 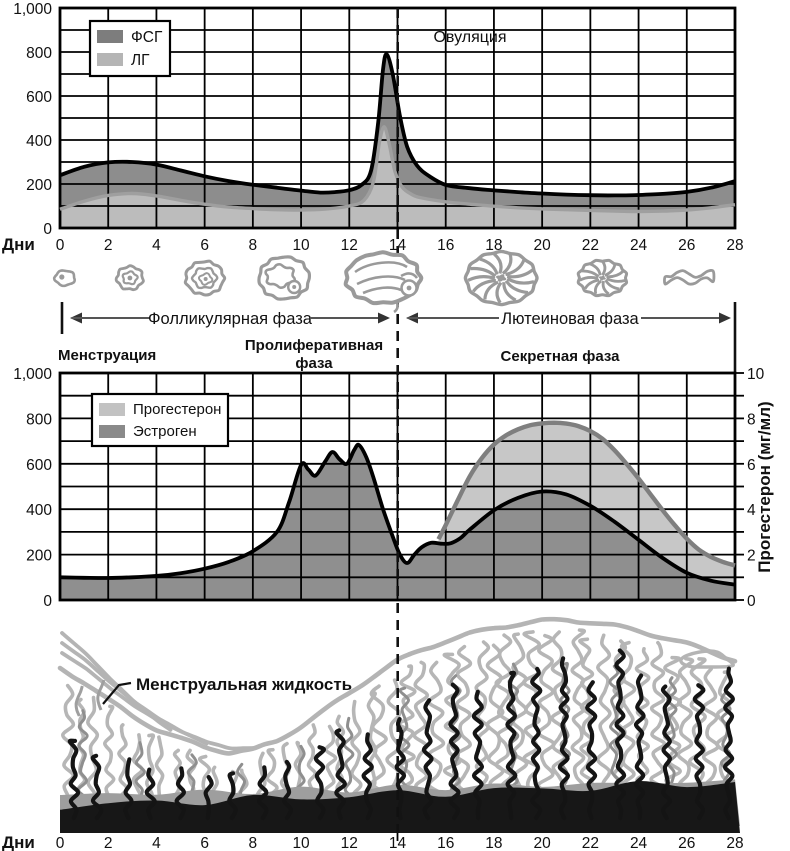 I want to click on proliferative-phase-label-2: фаза, so click(x=314, y=363).